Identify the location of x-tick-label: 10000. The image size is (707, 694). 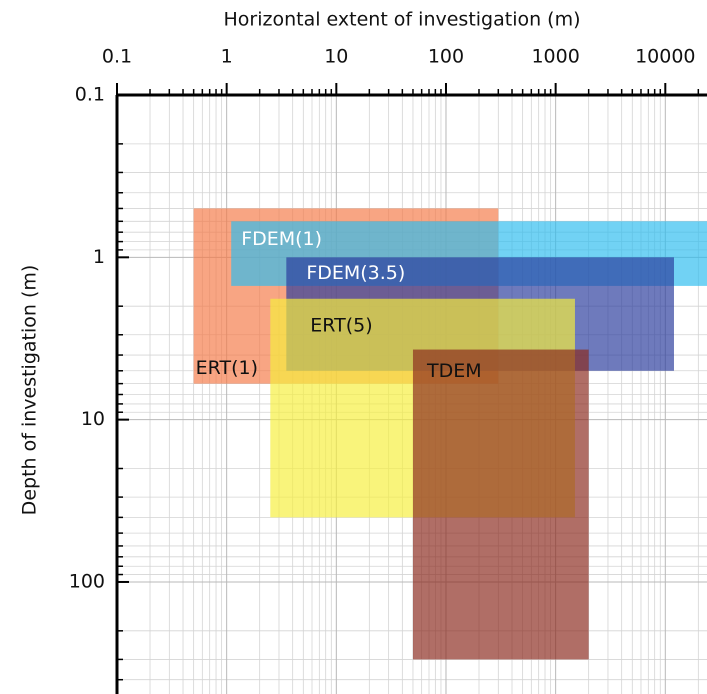
(665, 57).